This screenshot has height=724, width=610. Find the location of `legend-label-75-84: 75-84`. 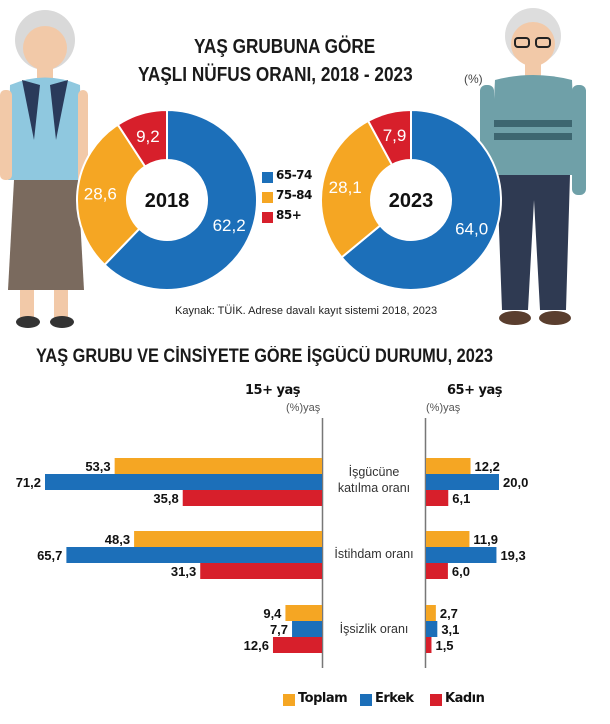

legend-label-75-84: 75-84 is located at coordinates (294, 195).